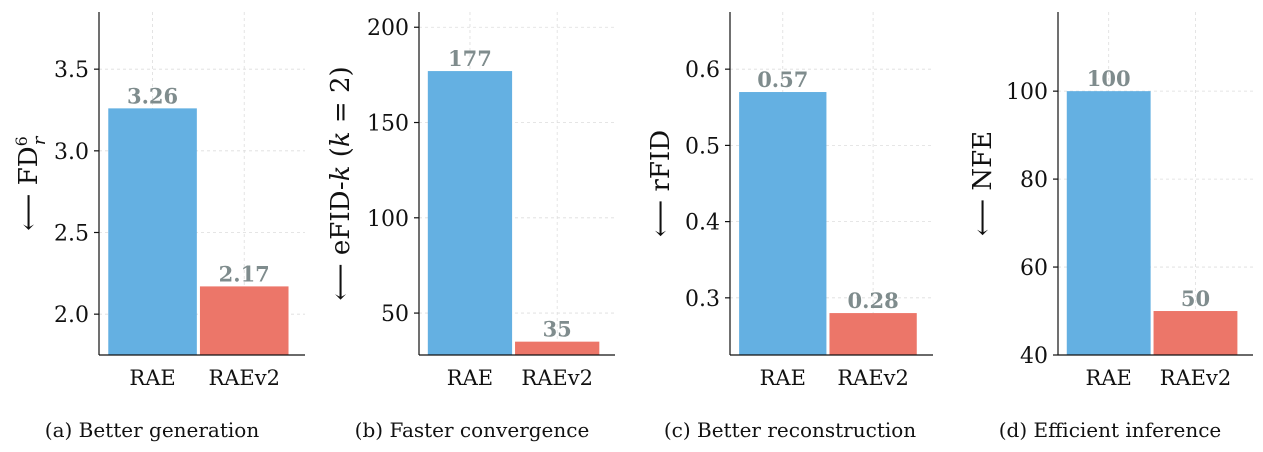  Describe the element at coordinates (702, 70) in the screenshot. I see `y-tick-label: 0.6` at that location.